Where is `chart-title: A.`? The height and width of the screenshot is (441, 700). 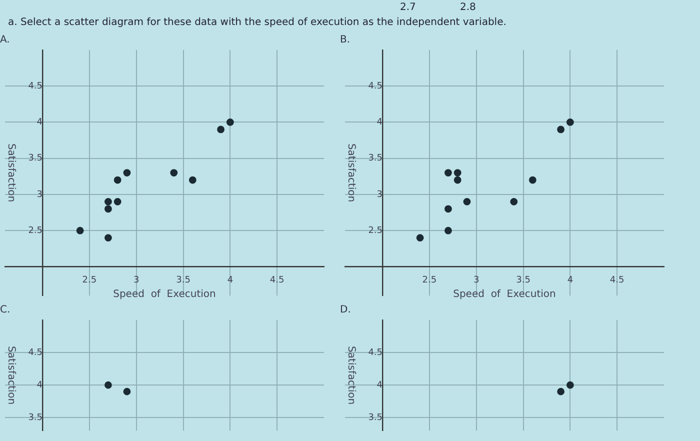
chart-title: A. is located at coordinates (5, 40).